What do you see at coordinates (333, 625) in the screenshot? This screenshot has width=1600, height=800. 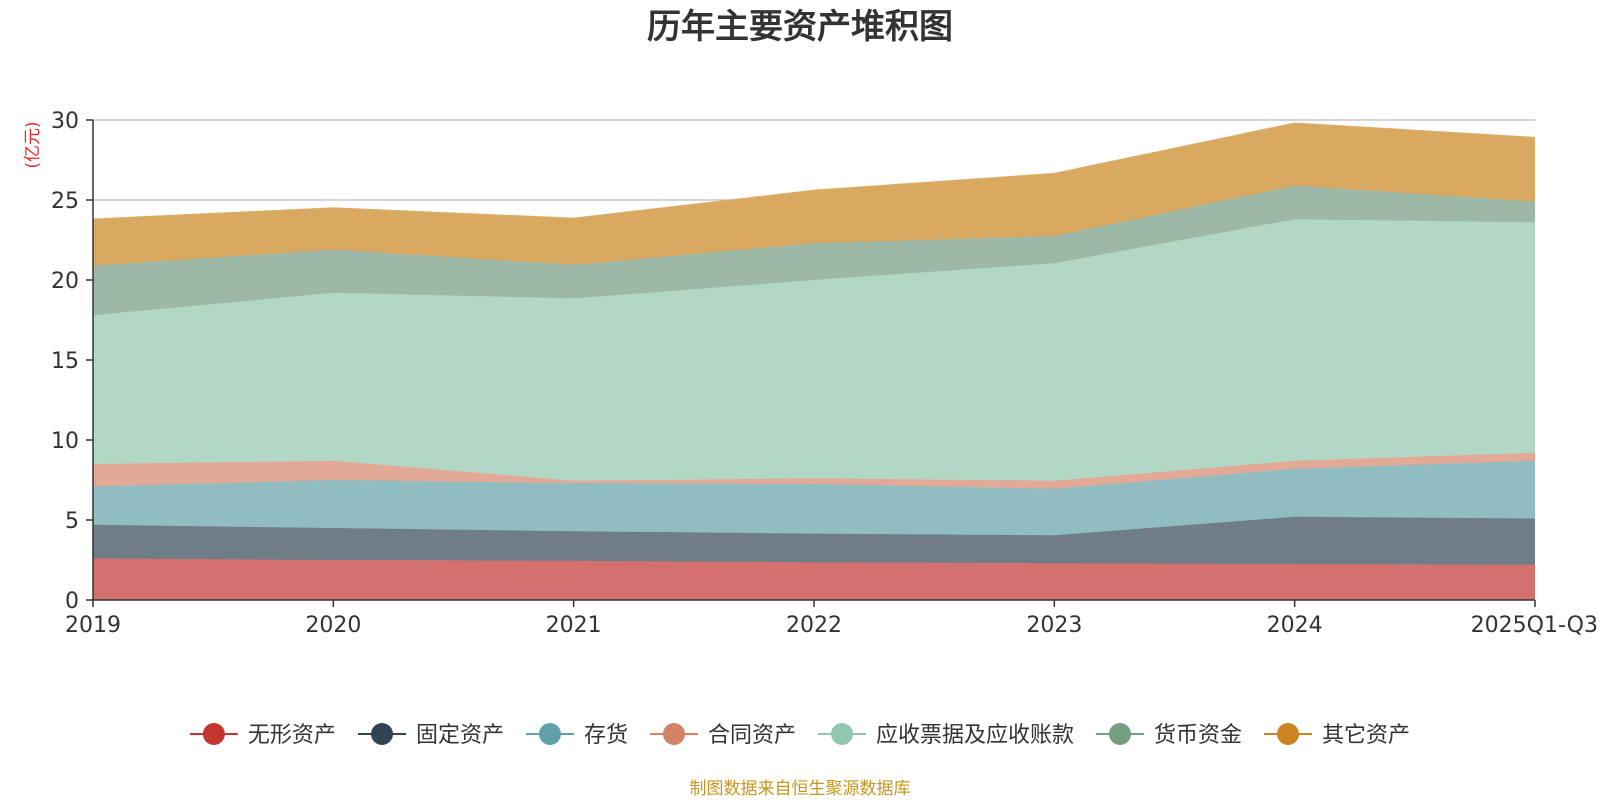 I see `x-tick-label-1: 2020` at bounding box center [333, 625].